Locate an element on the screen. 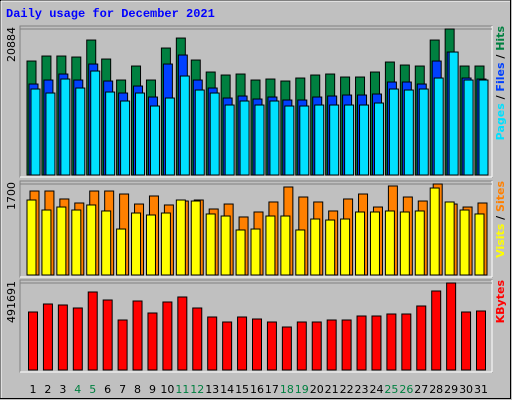 This screenshot has width=512, height=400. x-tick-label: 22 is located at coordinates (347, 389).